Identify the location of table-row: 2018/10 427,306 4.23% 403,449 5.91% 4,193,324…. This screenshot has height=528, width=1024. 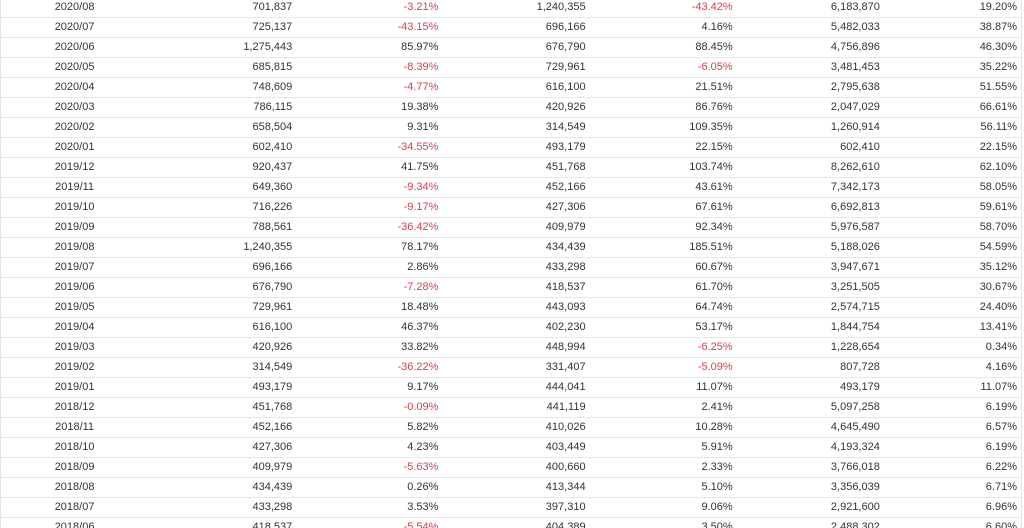
(511, 447).